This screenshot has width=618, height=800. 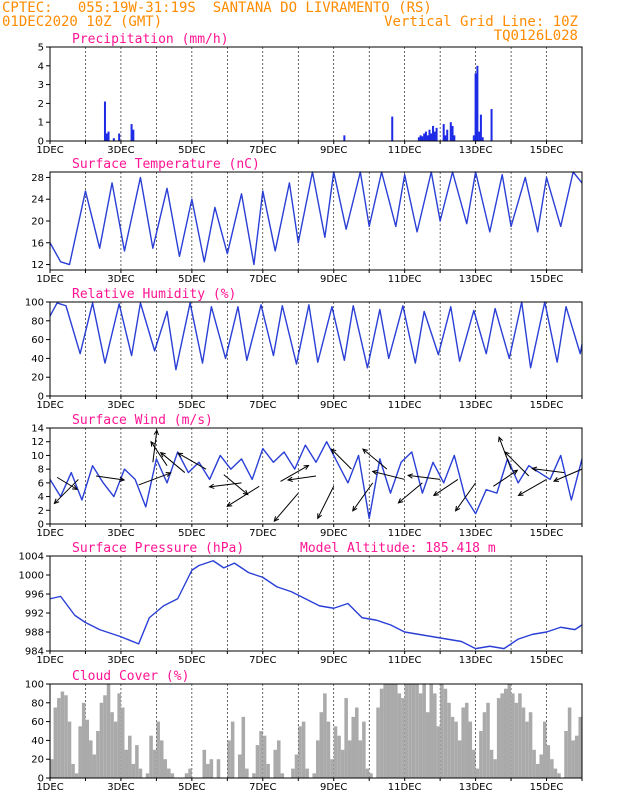 What do you see at coordinates (547, 150) in the screenshot?
I see `precipitation-xtick-label: 15DEC` at bounding box center [547, 150].